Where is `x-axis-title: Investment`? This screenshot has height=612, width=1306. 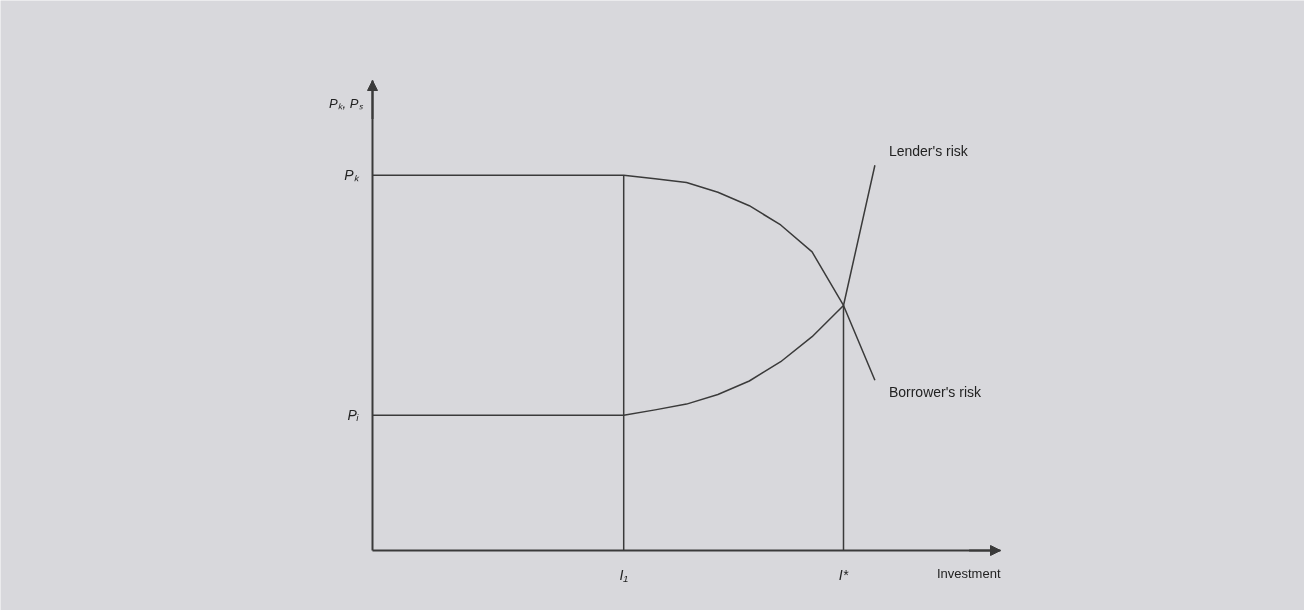
x-axis-title: Investment is located at coordinates (968, 573).